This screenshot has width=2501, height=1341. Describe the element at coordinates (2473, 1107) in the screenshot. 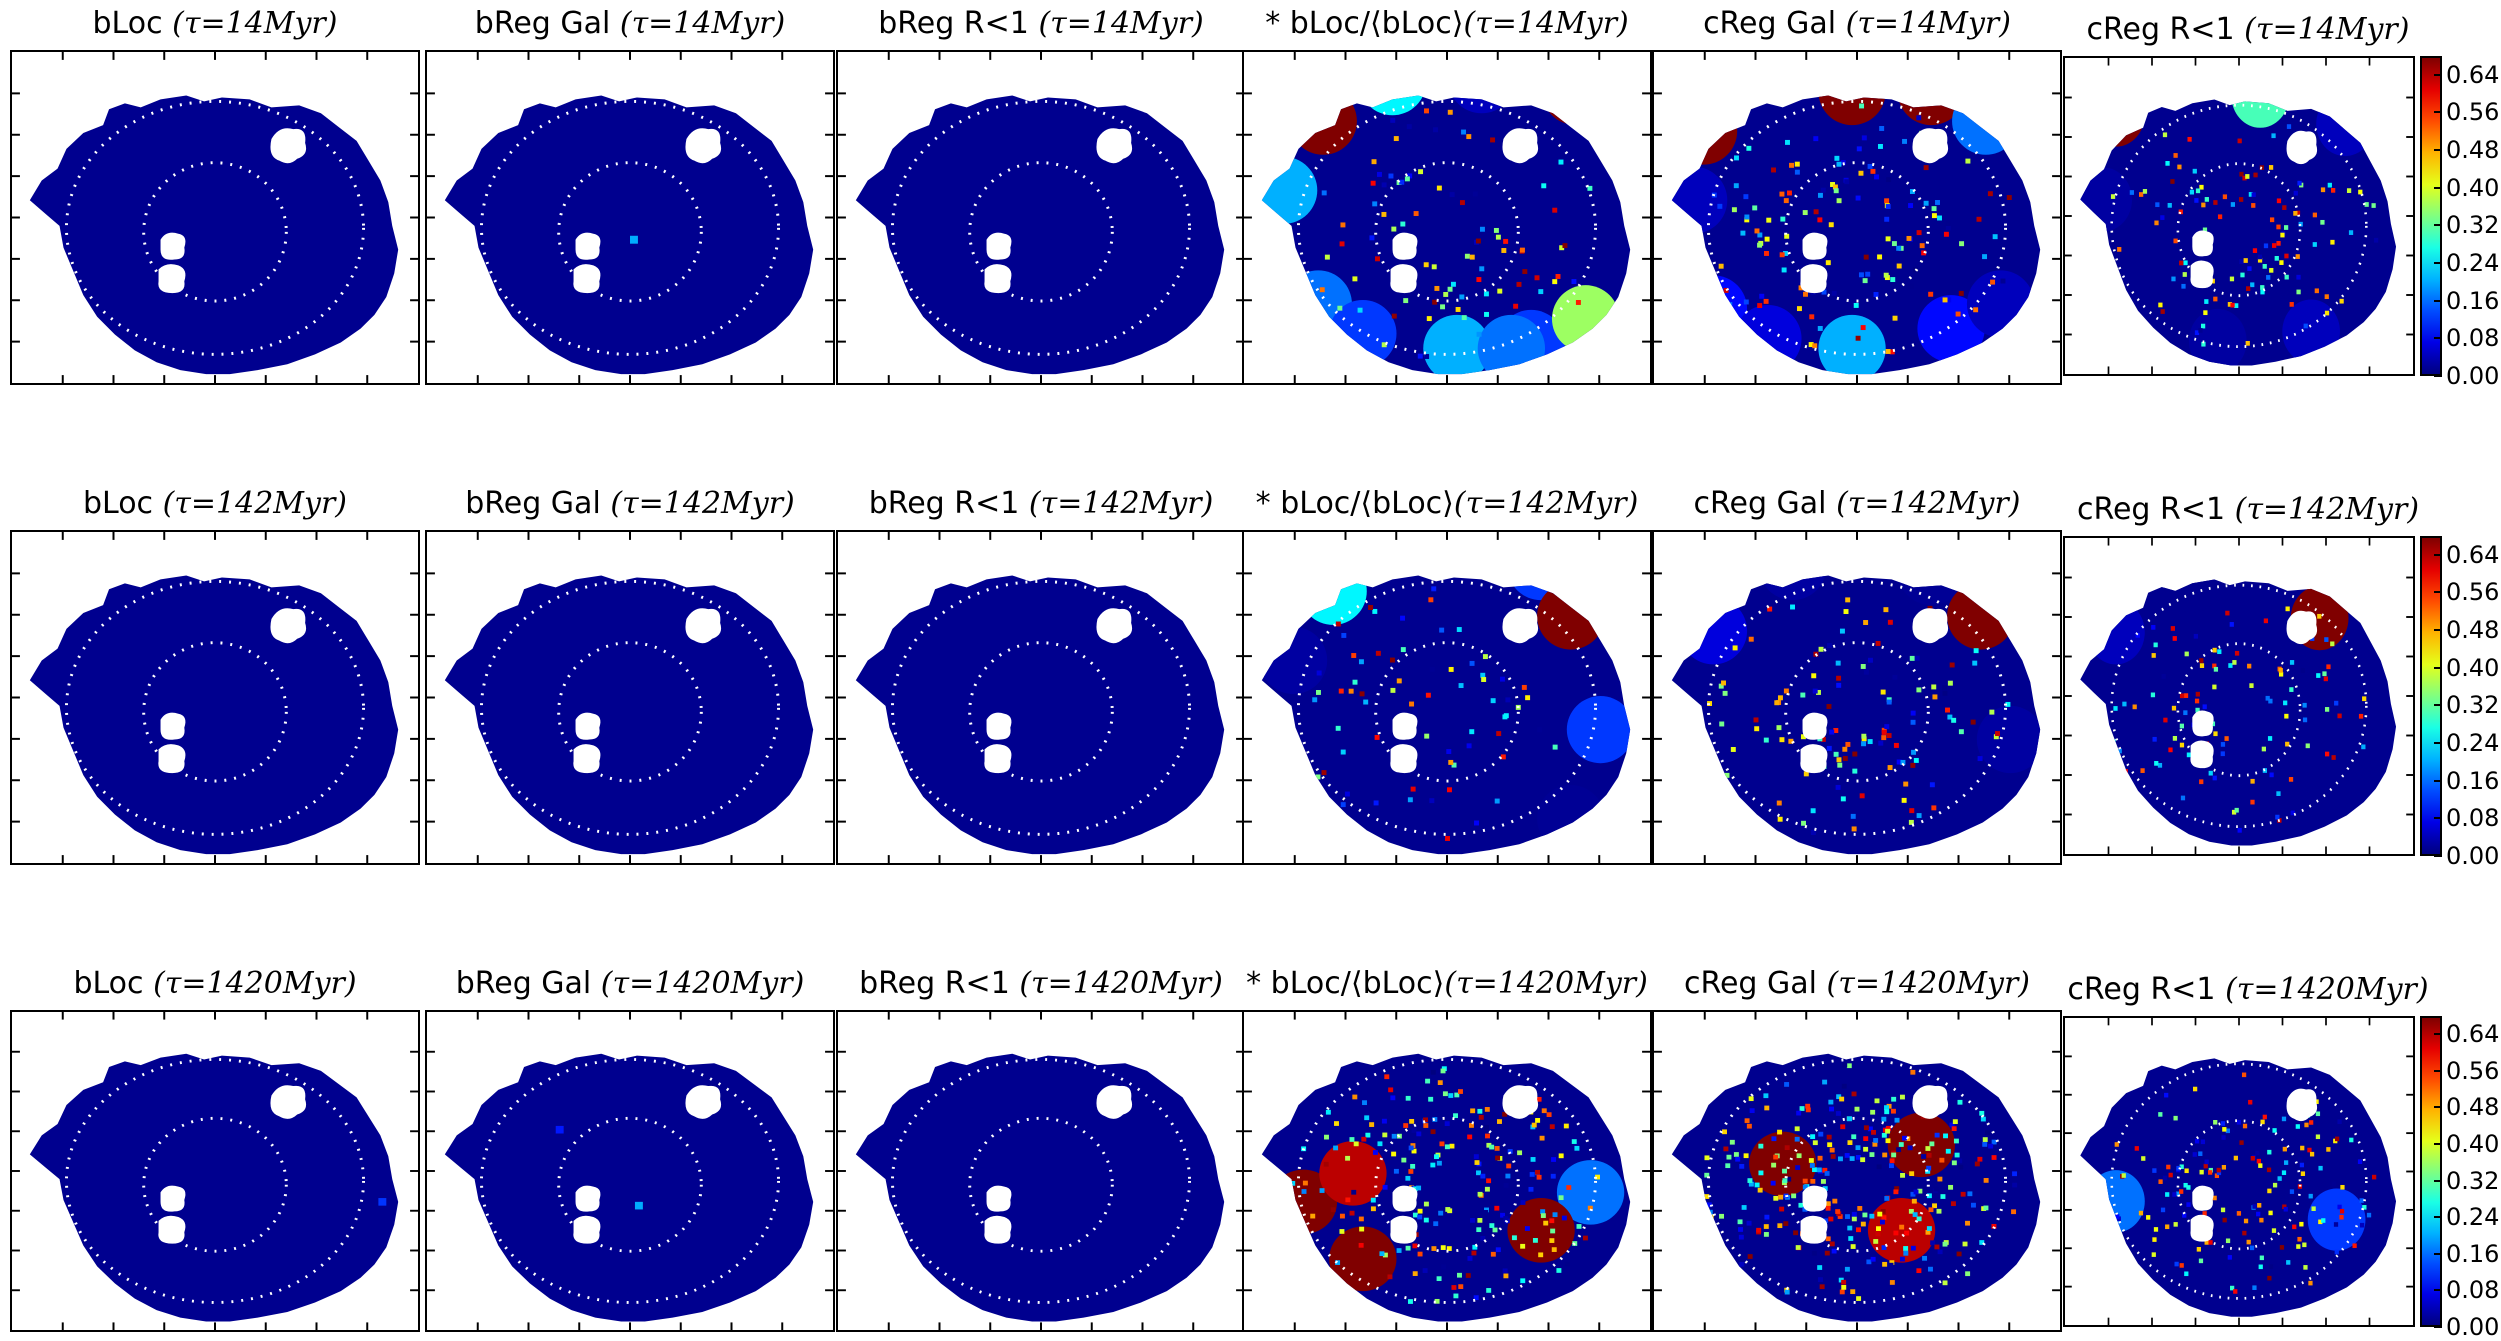

I see `colorbar-tick-label: 0.48` at that location.